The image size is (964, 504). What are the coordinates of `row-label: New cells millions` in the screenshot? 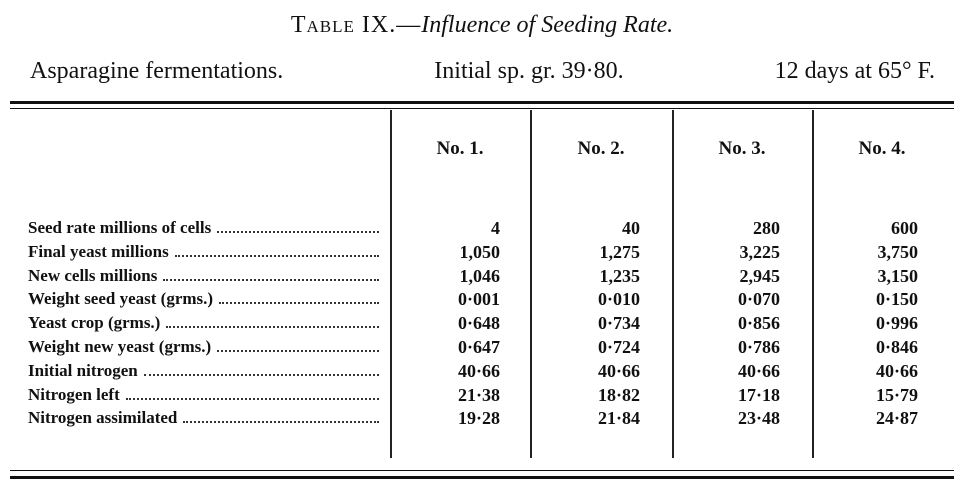 It's located at (205, 276).